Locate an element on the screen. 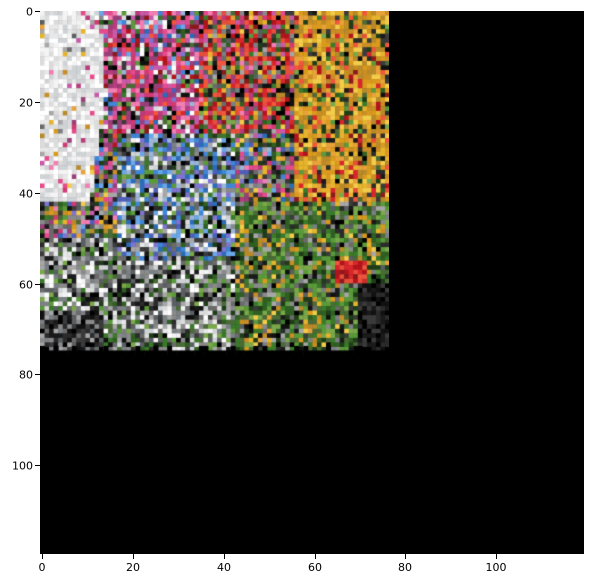 The width and height of the screenshot is (594, 581). y-tick-label: 80 is located at coordinates (26, 375).